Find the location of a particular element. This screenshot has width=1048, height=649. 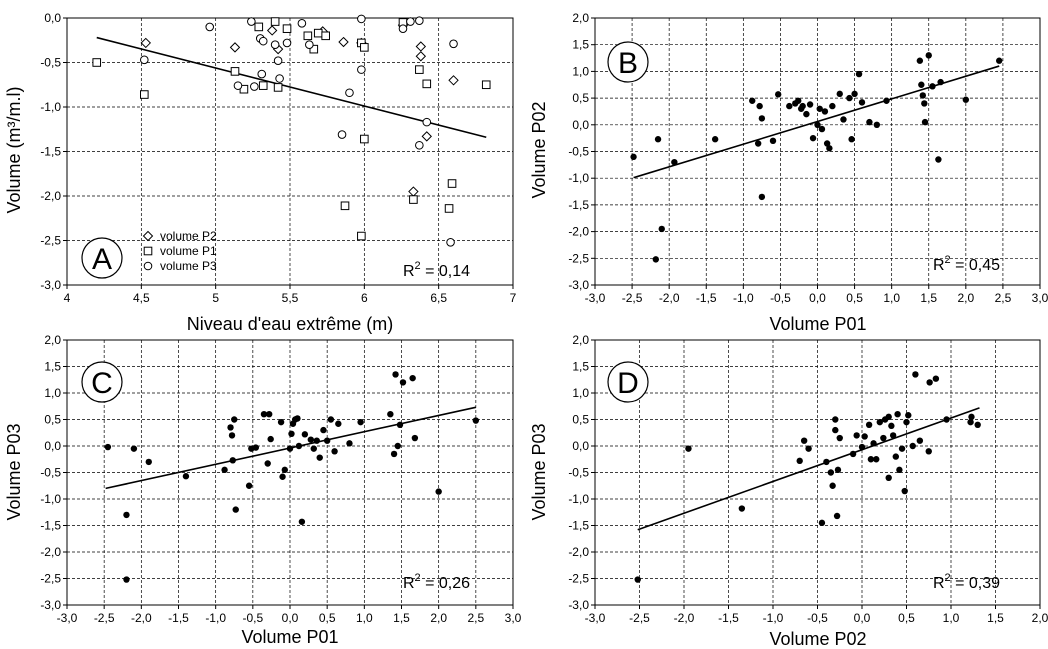

x-axis-label: Volume P01 is located at coordinates (289, 637).